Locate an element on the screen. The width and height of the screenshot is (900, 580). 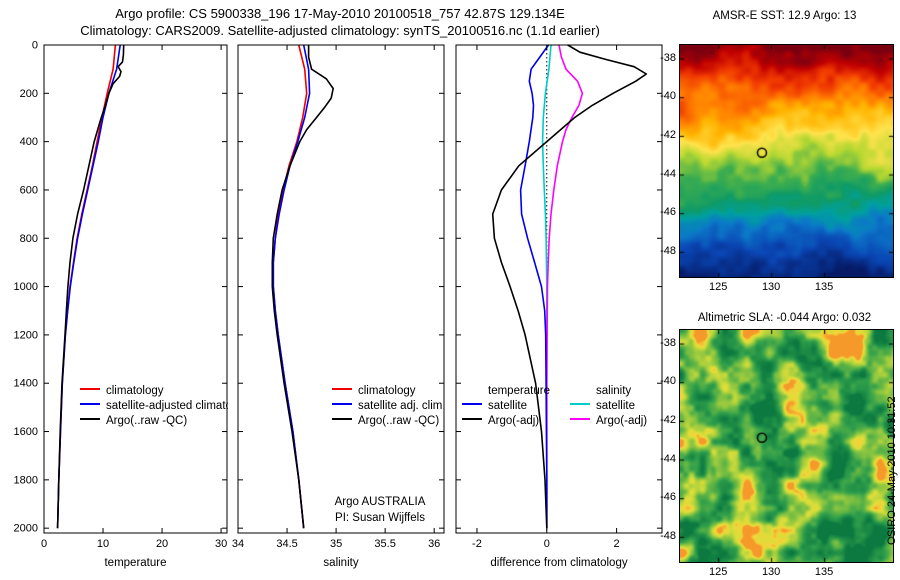
argo-australia-line: Argo AUSTRALIA is located at coordinates (380, 502).